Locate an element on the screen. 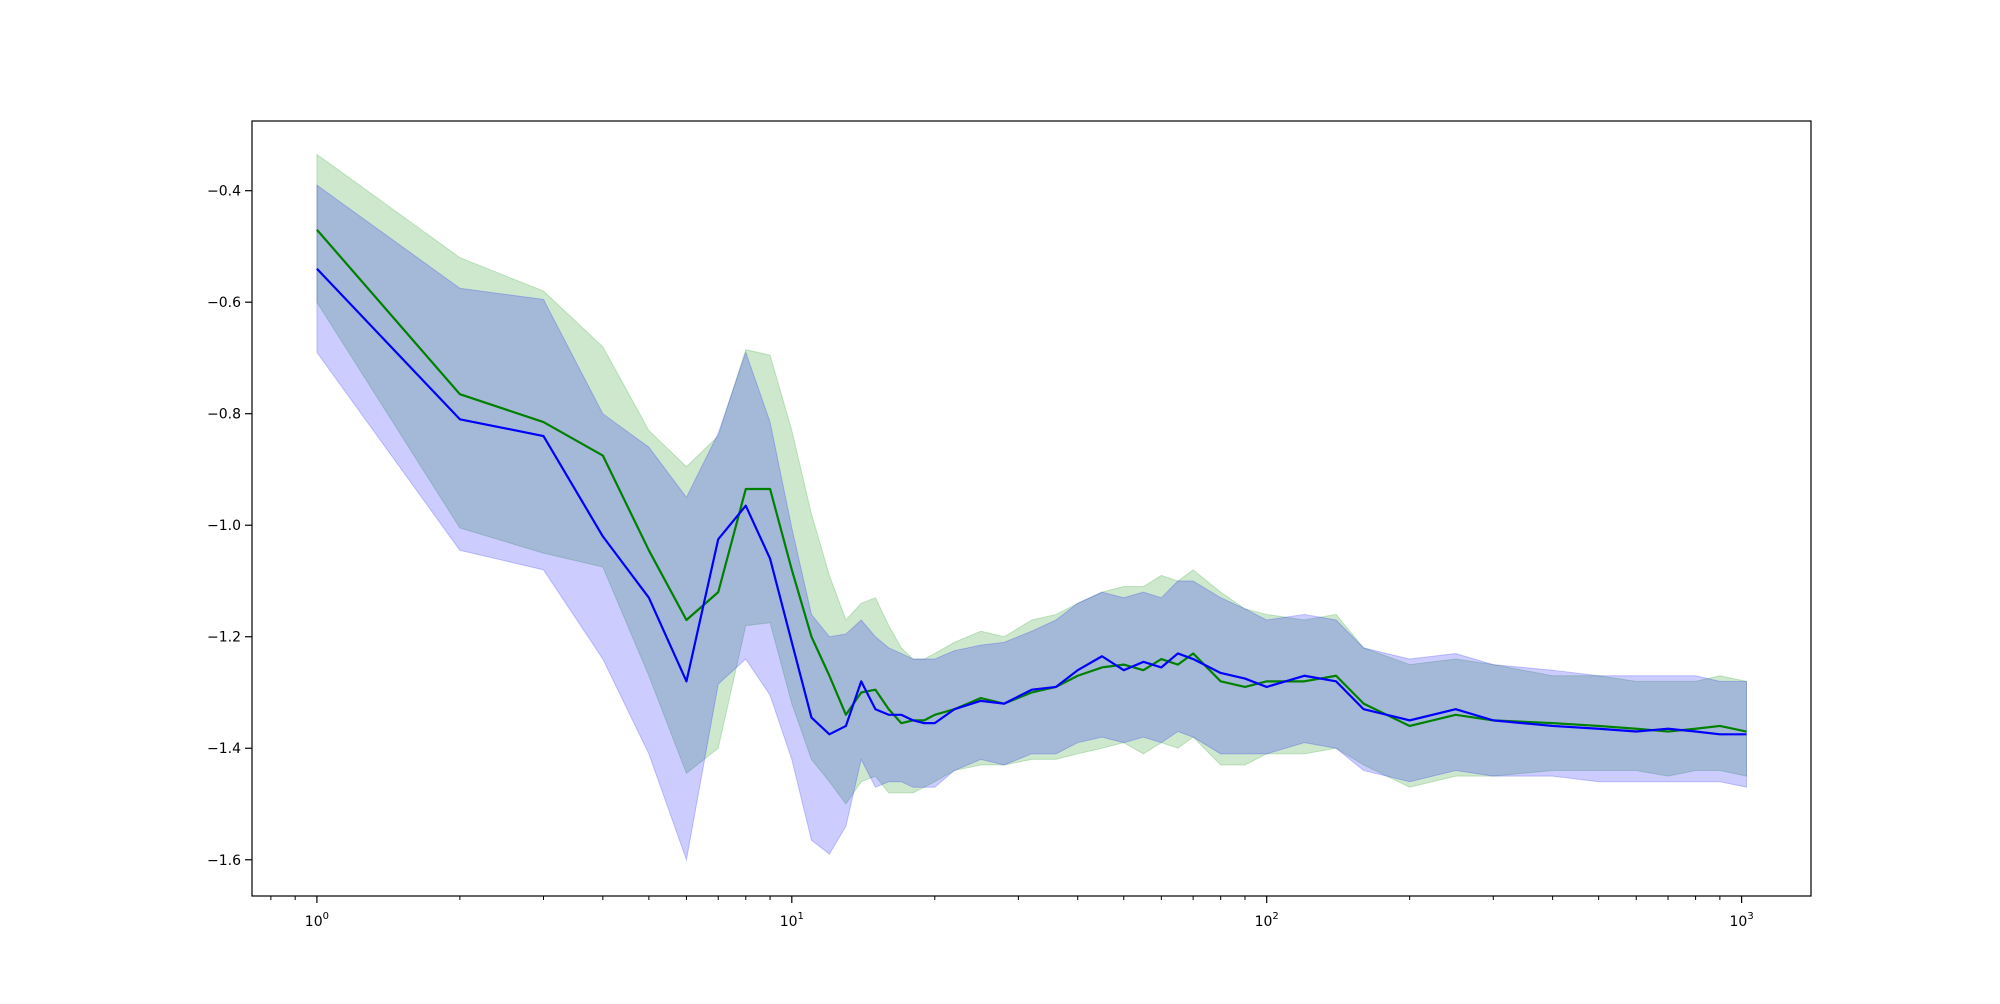 This screenshot has width=2000, height=1004. x-tick-label: 10⁰ is located at coordinates (317, 920).